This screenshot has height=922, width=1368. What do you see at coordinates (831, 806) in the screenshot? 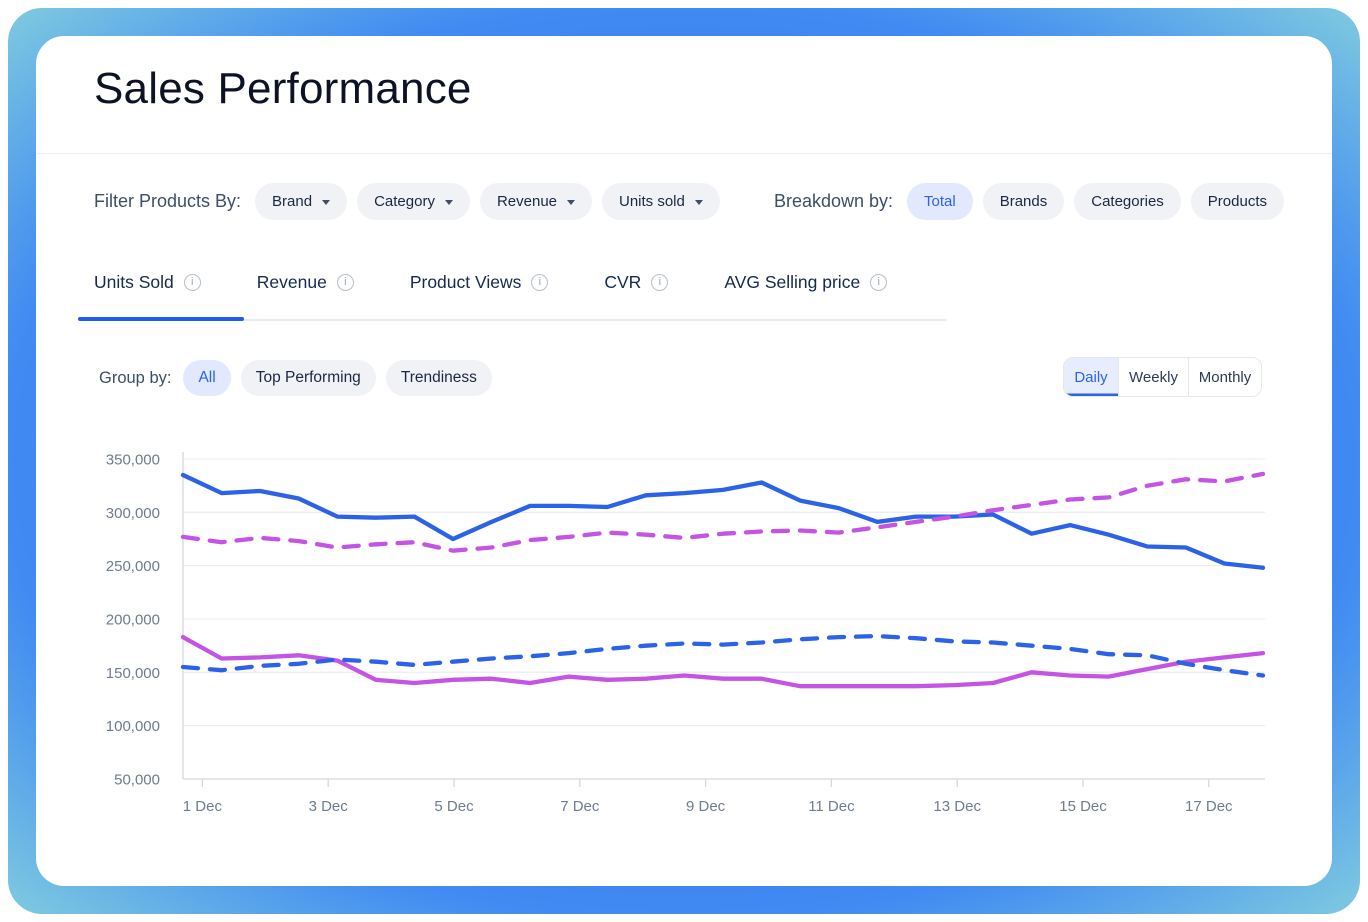
I see `x-axis-tick-label: 11 Dec` at bounding box center [831, 806].